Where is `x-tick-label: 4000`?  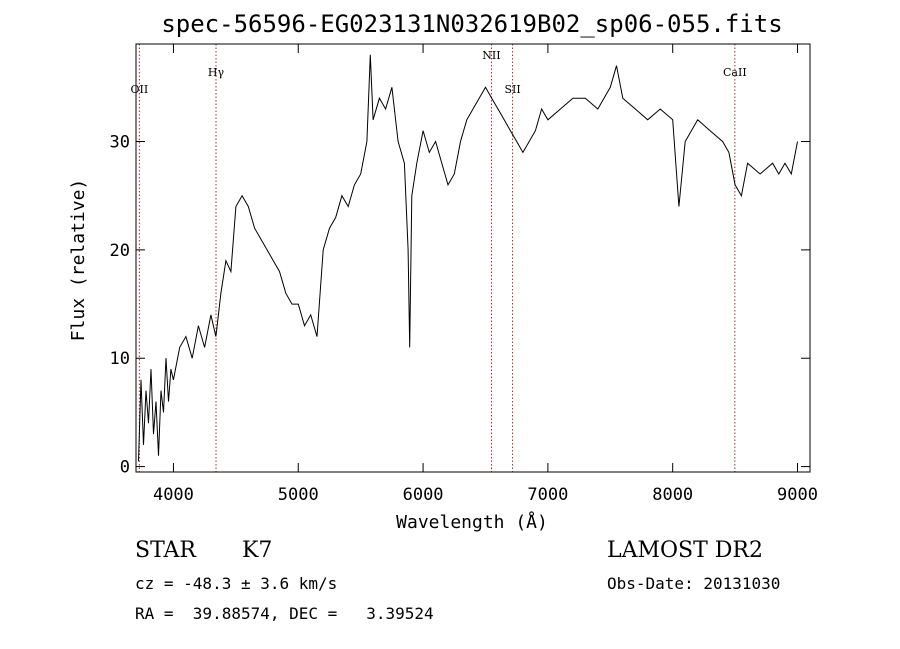
x-tick-label: 4000 is located at coordinates (173, 495).